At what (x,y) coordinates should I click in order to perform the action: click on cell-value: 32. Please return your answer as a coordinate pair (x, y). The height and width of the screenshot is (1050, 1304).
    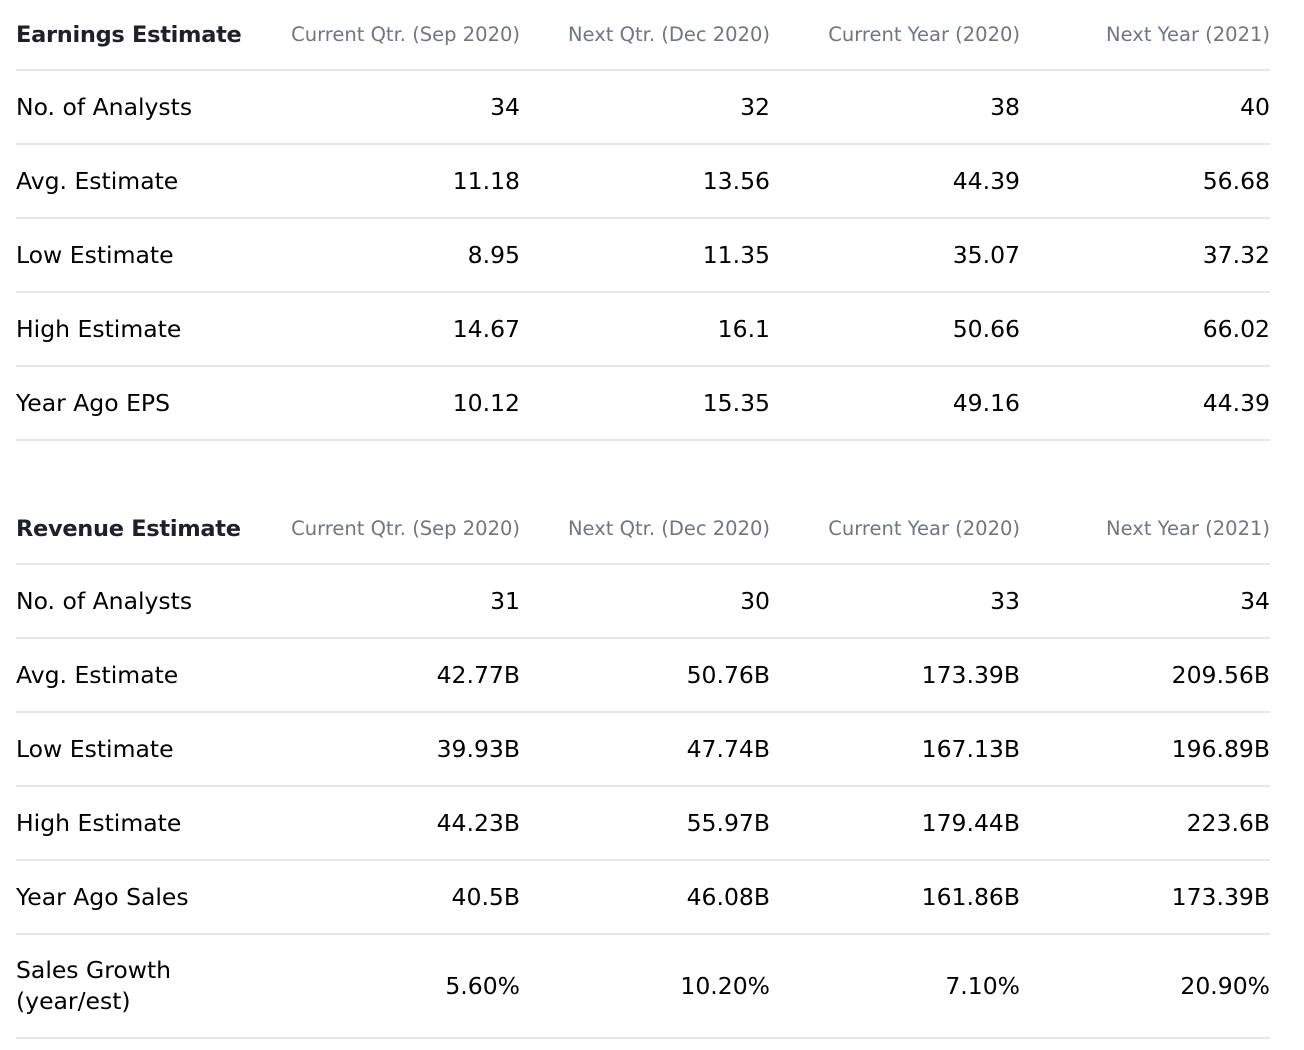
    Looking at the image, I should click on (645, 107).